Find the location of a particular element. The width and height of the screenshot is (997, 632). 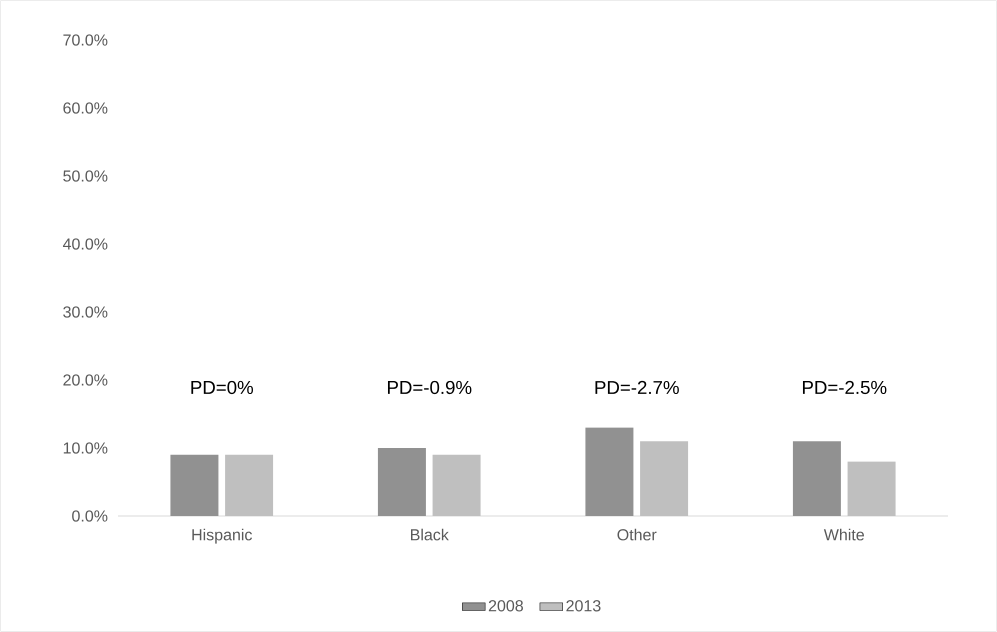

y-tick-label: 0.0% is located at coordinates (90, 516).